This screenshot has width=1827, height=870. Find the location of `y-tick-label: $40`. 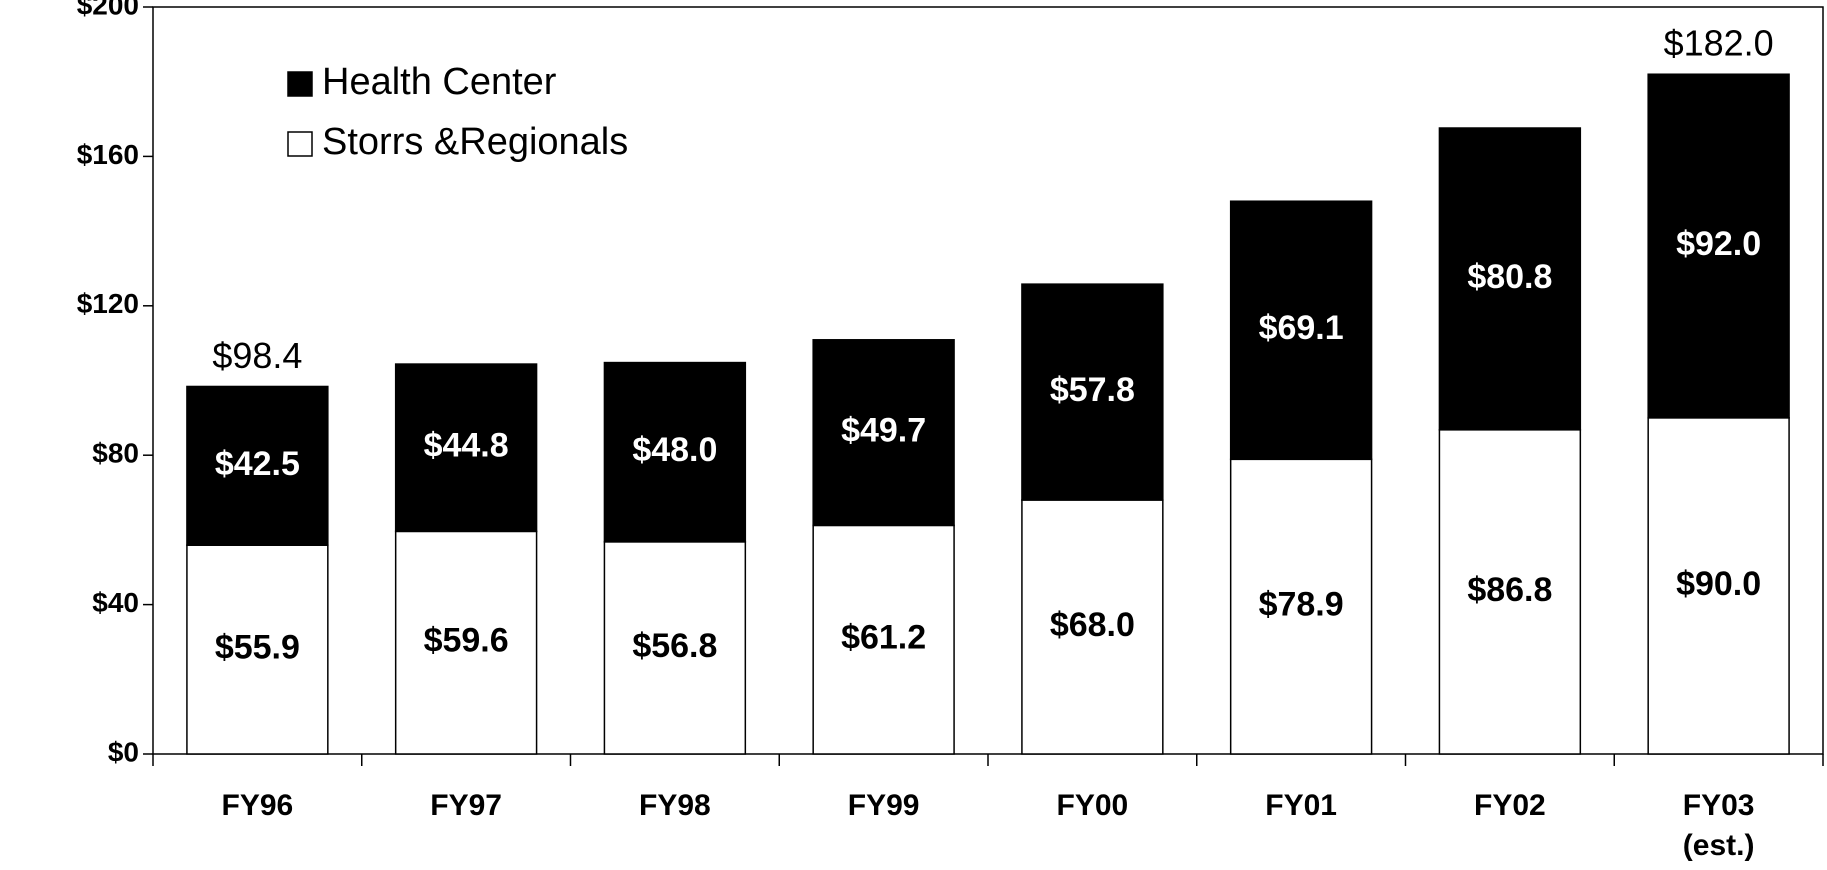

y-tick-label: $40 is located at coordinates (115, 602).